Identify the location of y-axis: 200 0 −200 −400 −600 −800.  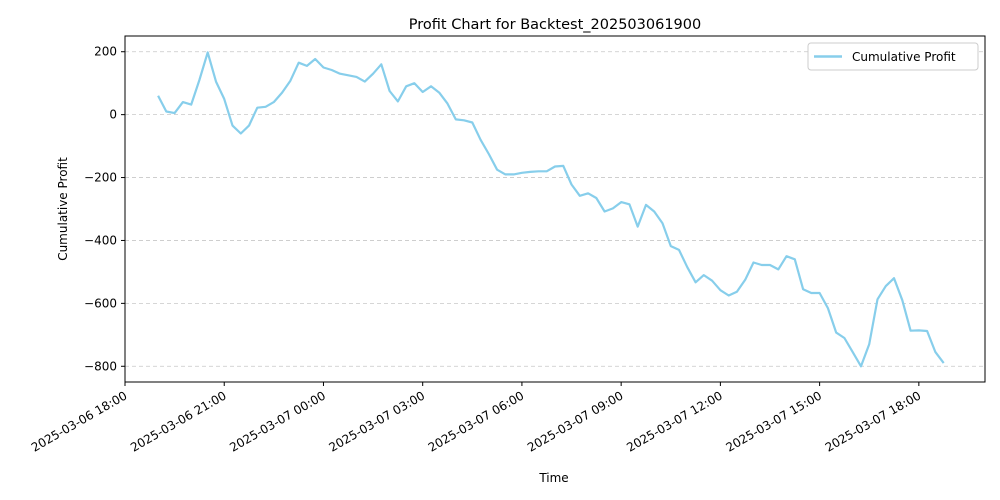
(104, 209).